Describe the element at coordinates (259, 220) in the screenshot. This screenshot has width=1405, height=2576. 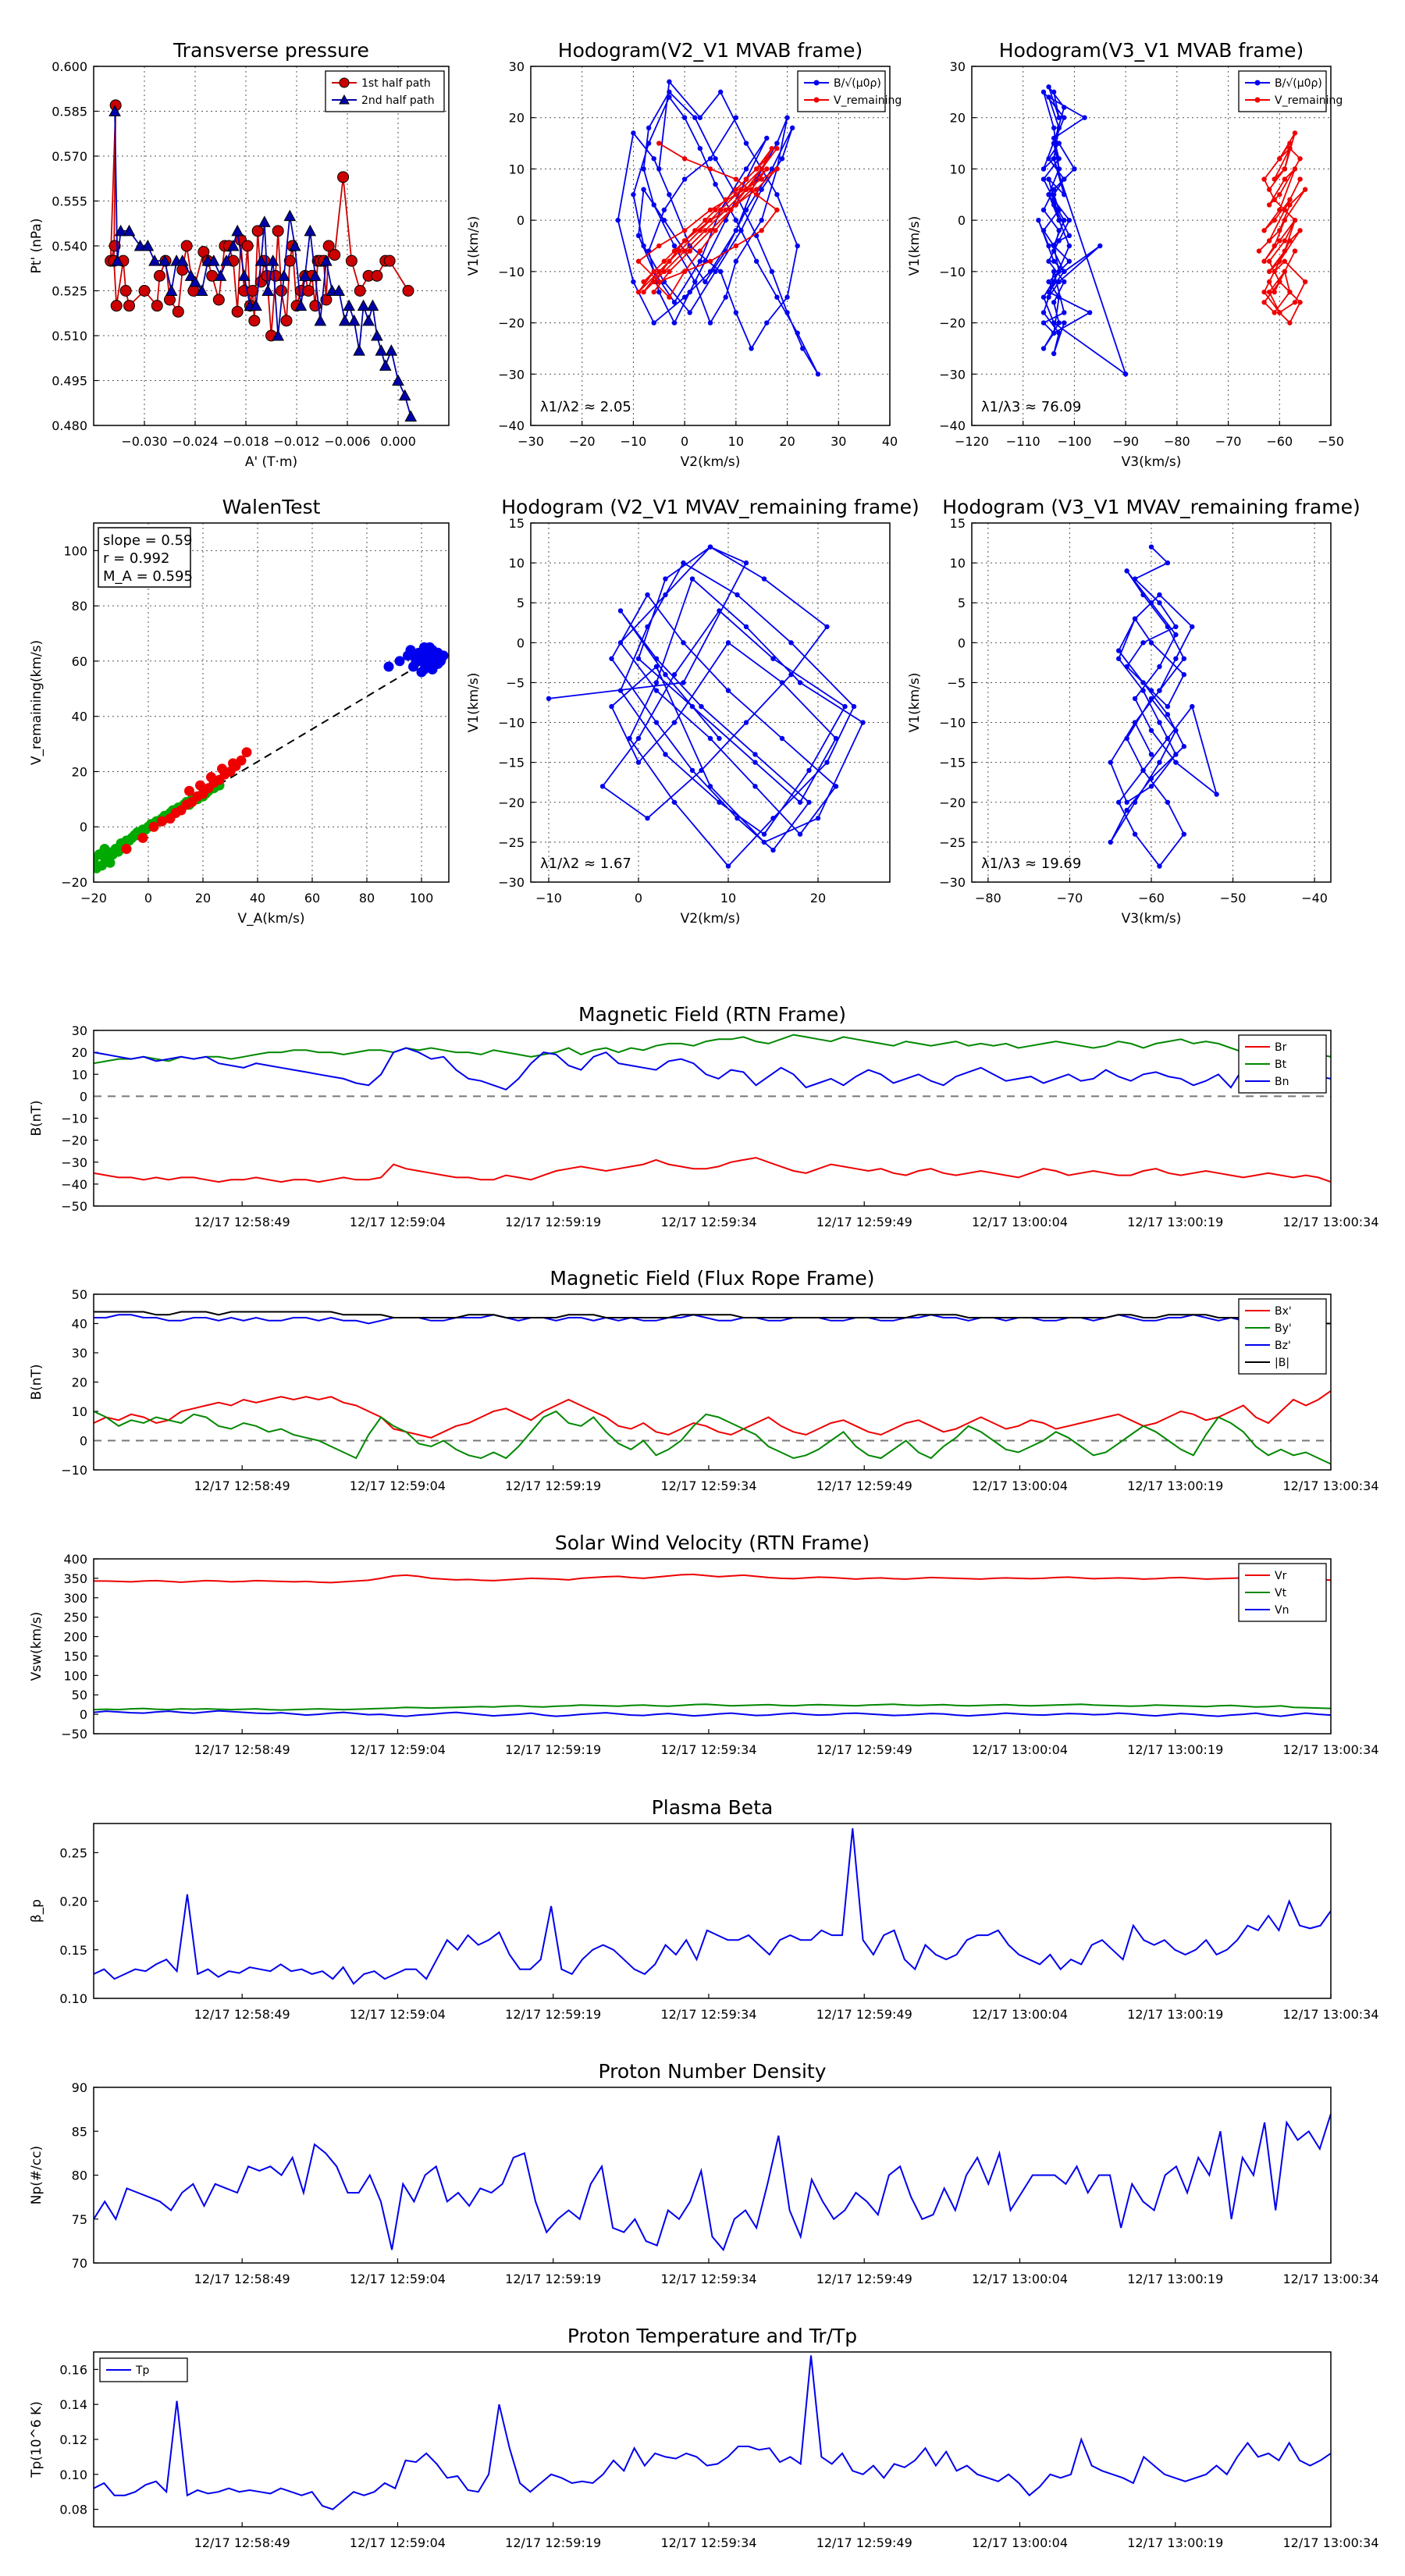
I see `series-1st-half-path` at that location.